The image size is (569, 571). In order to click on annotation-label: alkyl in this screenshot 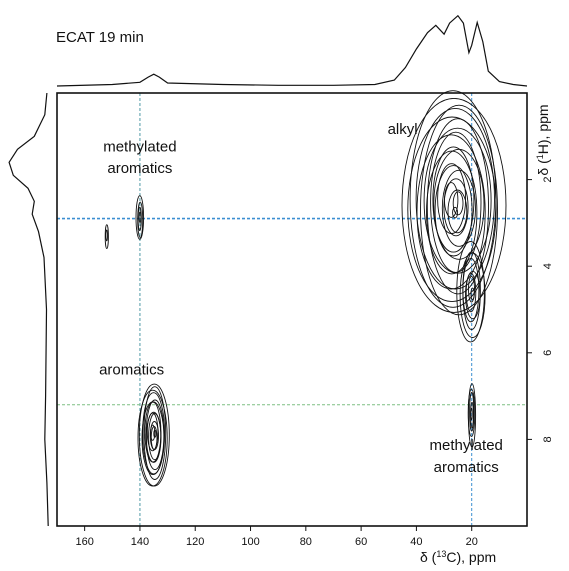, I will do `click(403, 129)`.